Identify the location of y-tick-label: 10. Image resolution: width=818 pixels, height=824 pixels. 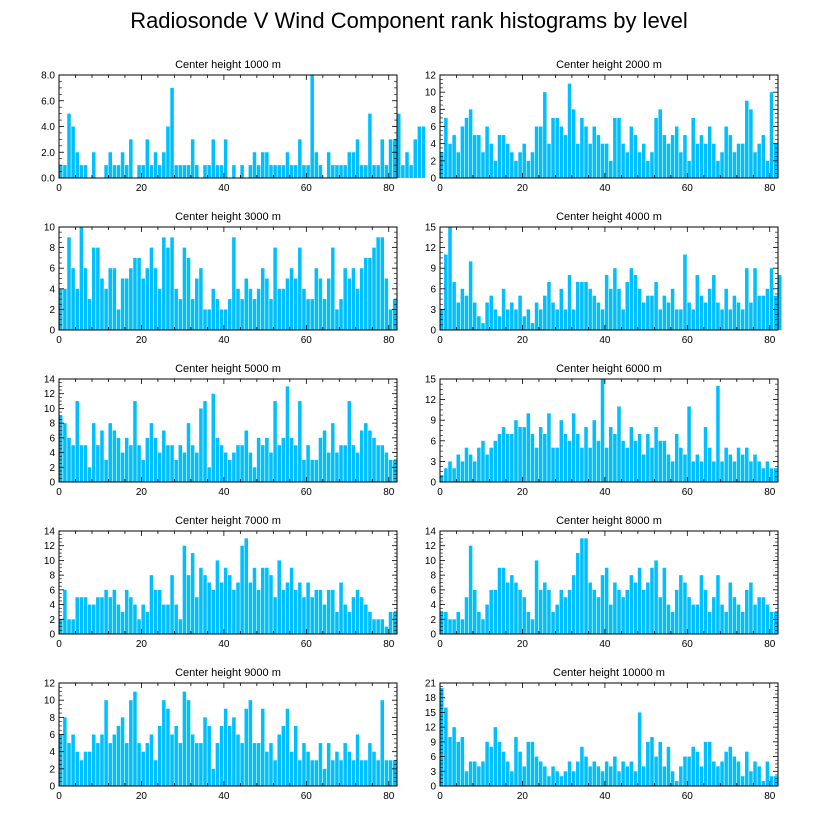
(50, 701).